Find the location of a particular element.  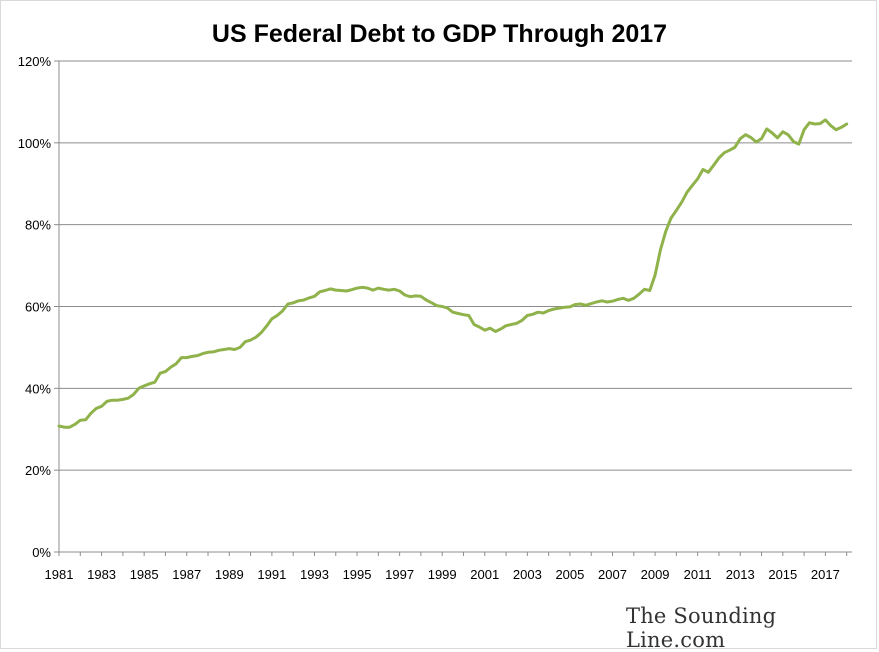

x-tick-label: 1997 is located at coordinates (399, 574).